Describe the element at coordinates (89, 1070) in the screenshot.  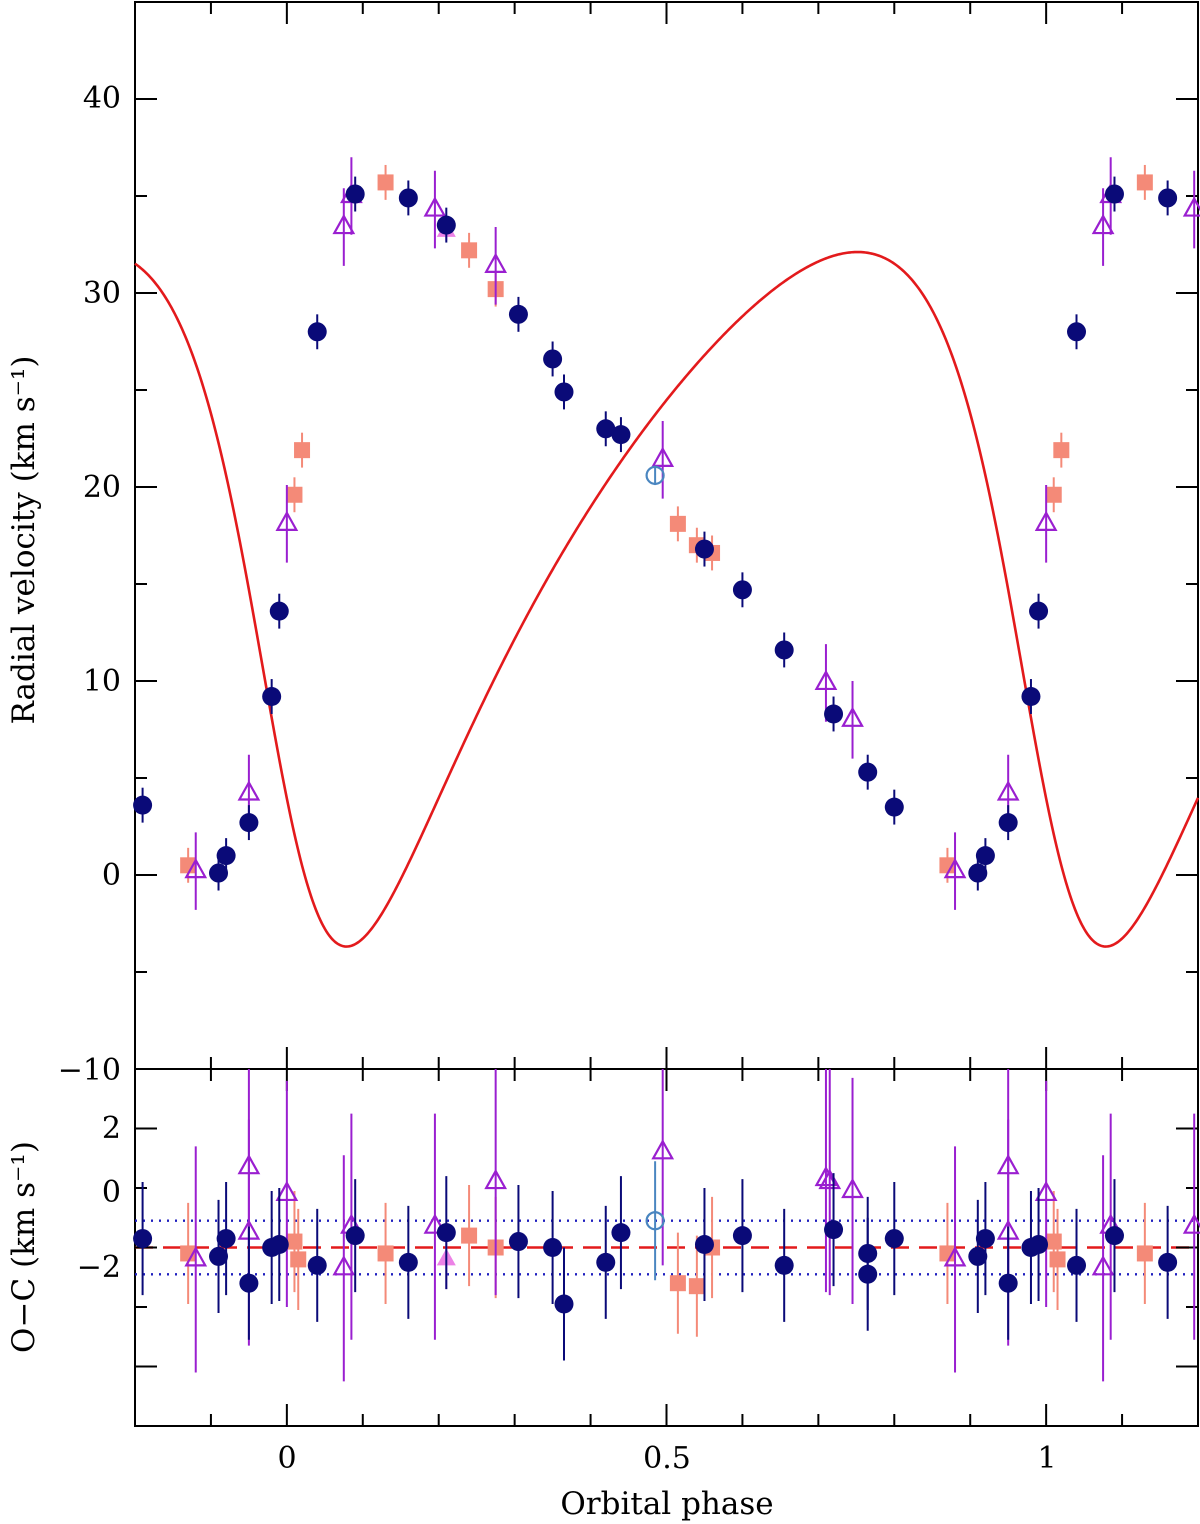
I see `y-tick-label-minus10: −10` at that location.